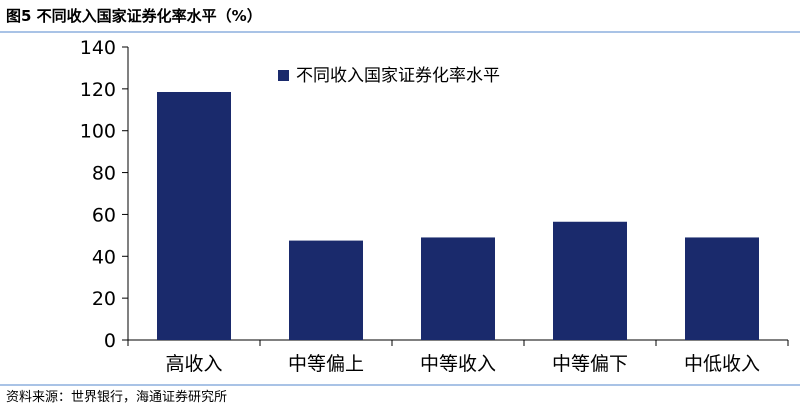 Image resolution: width=800 pixels, height=412 pixels. Describe the element at coordinates (400, 32) in the screenshot. I see `top-divider` at that location.